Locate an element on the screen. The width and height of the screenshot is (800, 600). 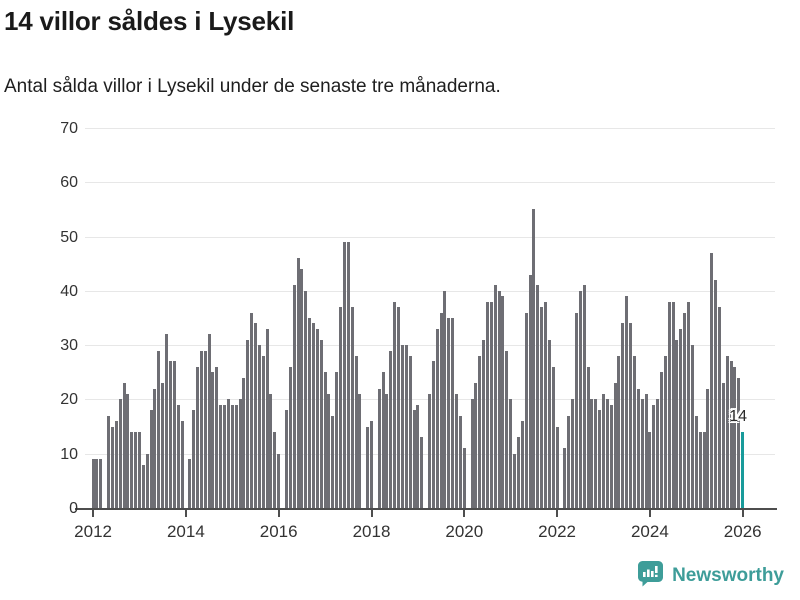
brand-footer: Newsworthy is located at coordinates (710, 576).